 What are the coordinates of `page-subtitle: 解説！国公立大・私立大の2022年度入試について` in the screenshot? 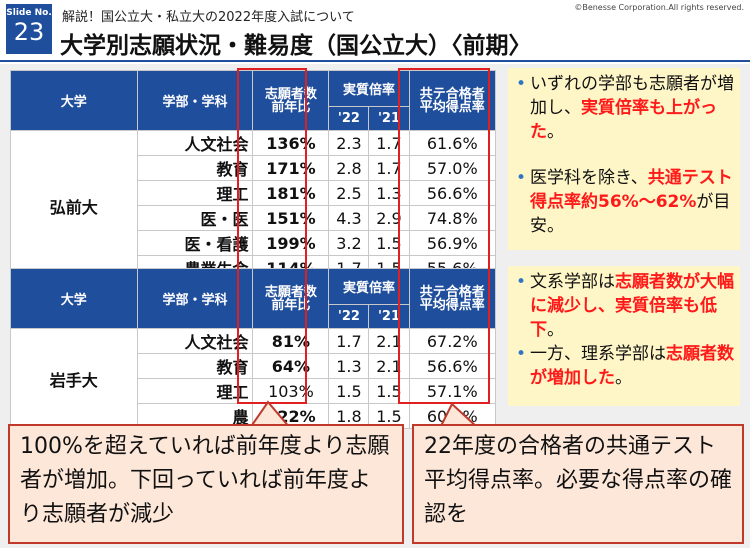 It's located at (208, 17).